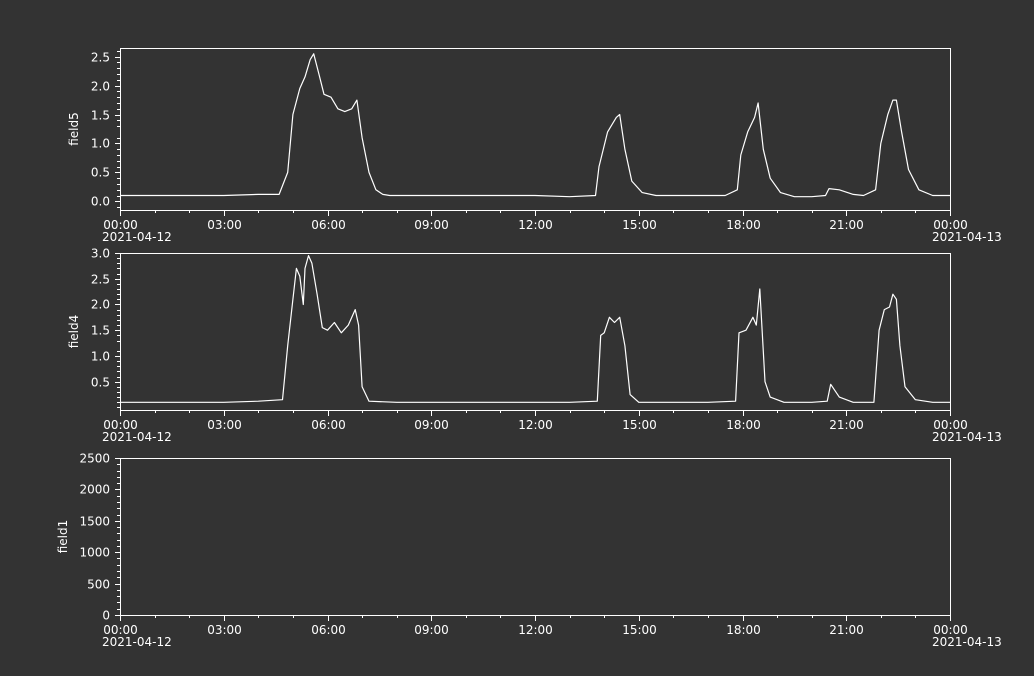 The image size is (1034, 676). Describe the element at coordinates (94, 553) in the screenshot. I see `y-tick-label: 1000` at that location.